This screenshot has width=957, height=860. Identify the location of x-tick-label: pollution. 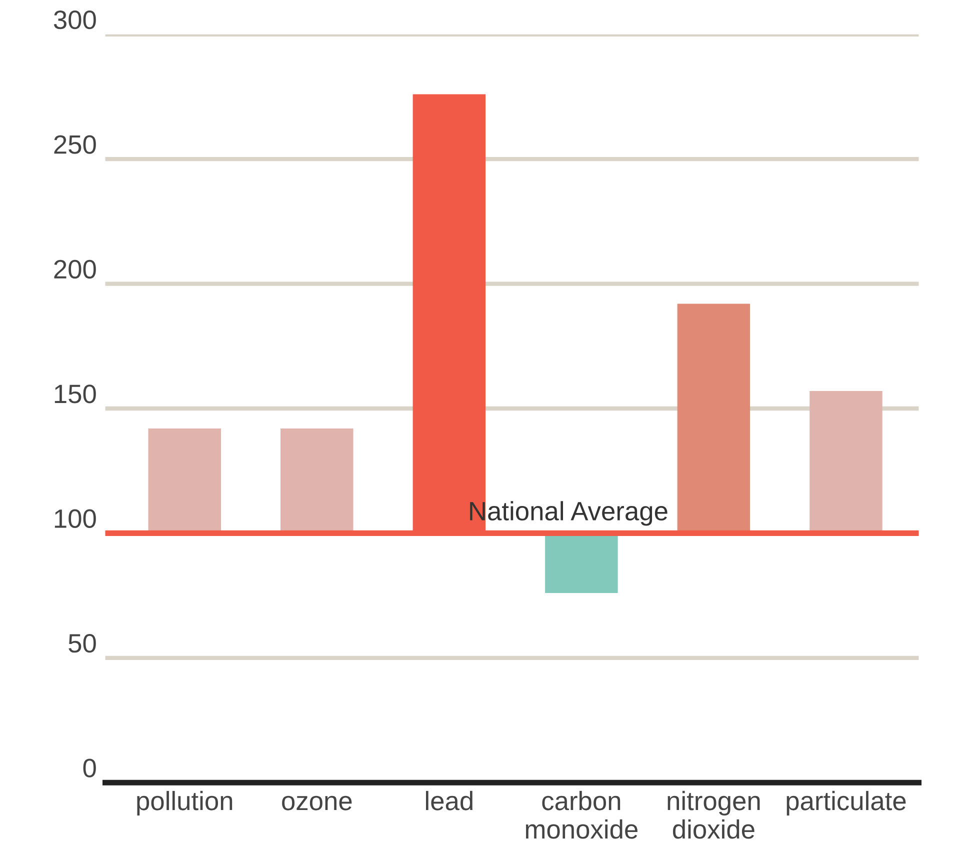
(184, 803).